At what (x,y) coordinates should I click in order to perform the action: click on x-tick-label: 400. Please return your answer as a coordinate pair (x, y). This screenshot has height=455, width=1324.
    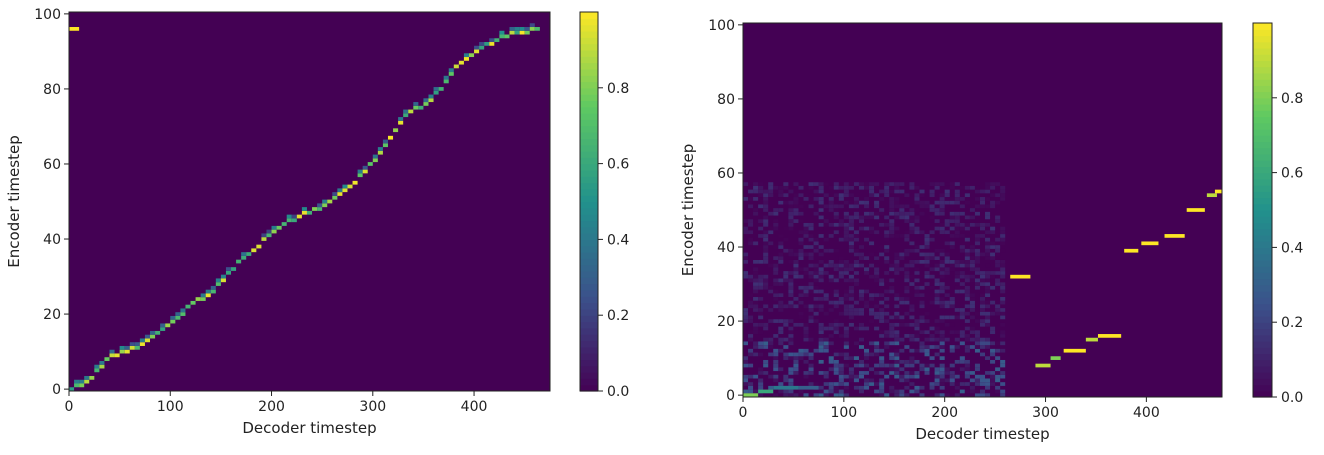
    Looking at the image, I should click on (474, 407).